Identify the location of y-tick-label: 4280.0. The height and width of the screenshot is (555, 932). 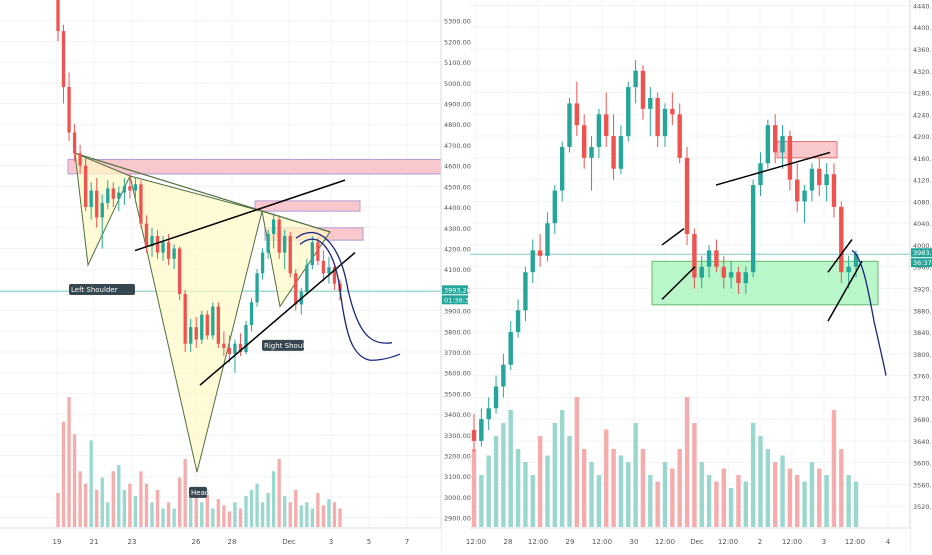
(922, 94).